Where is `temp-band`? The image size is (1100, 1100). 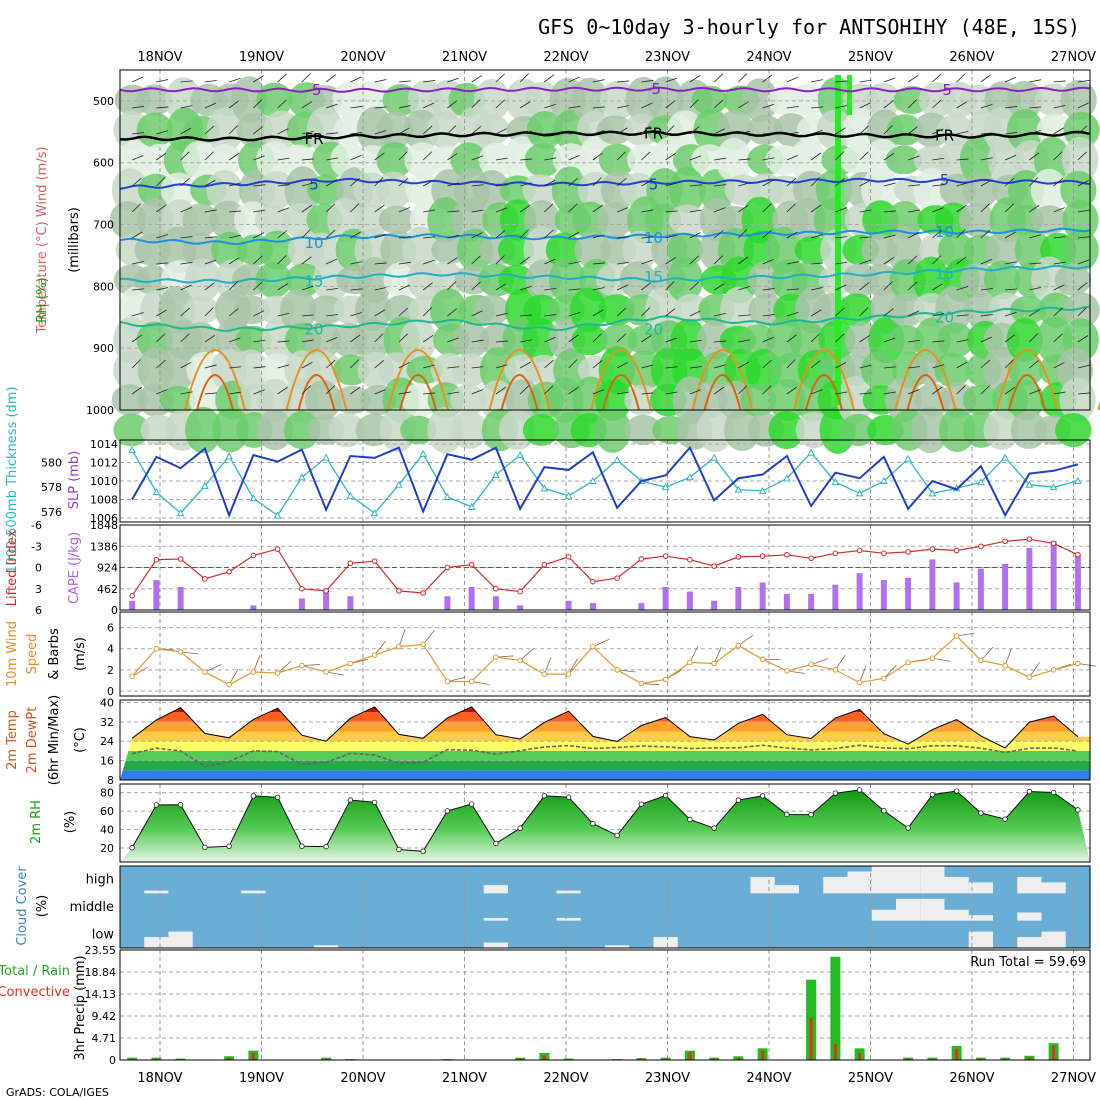 temp-band is located at coordinates (605, 746).